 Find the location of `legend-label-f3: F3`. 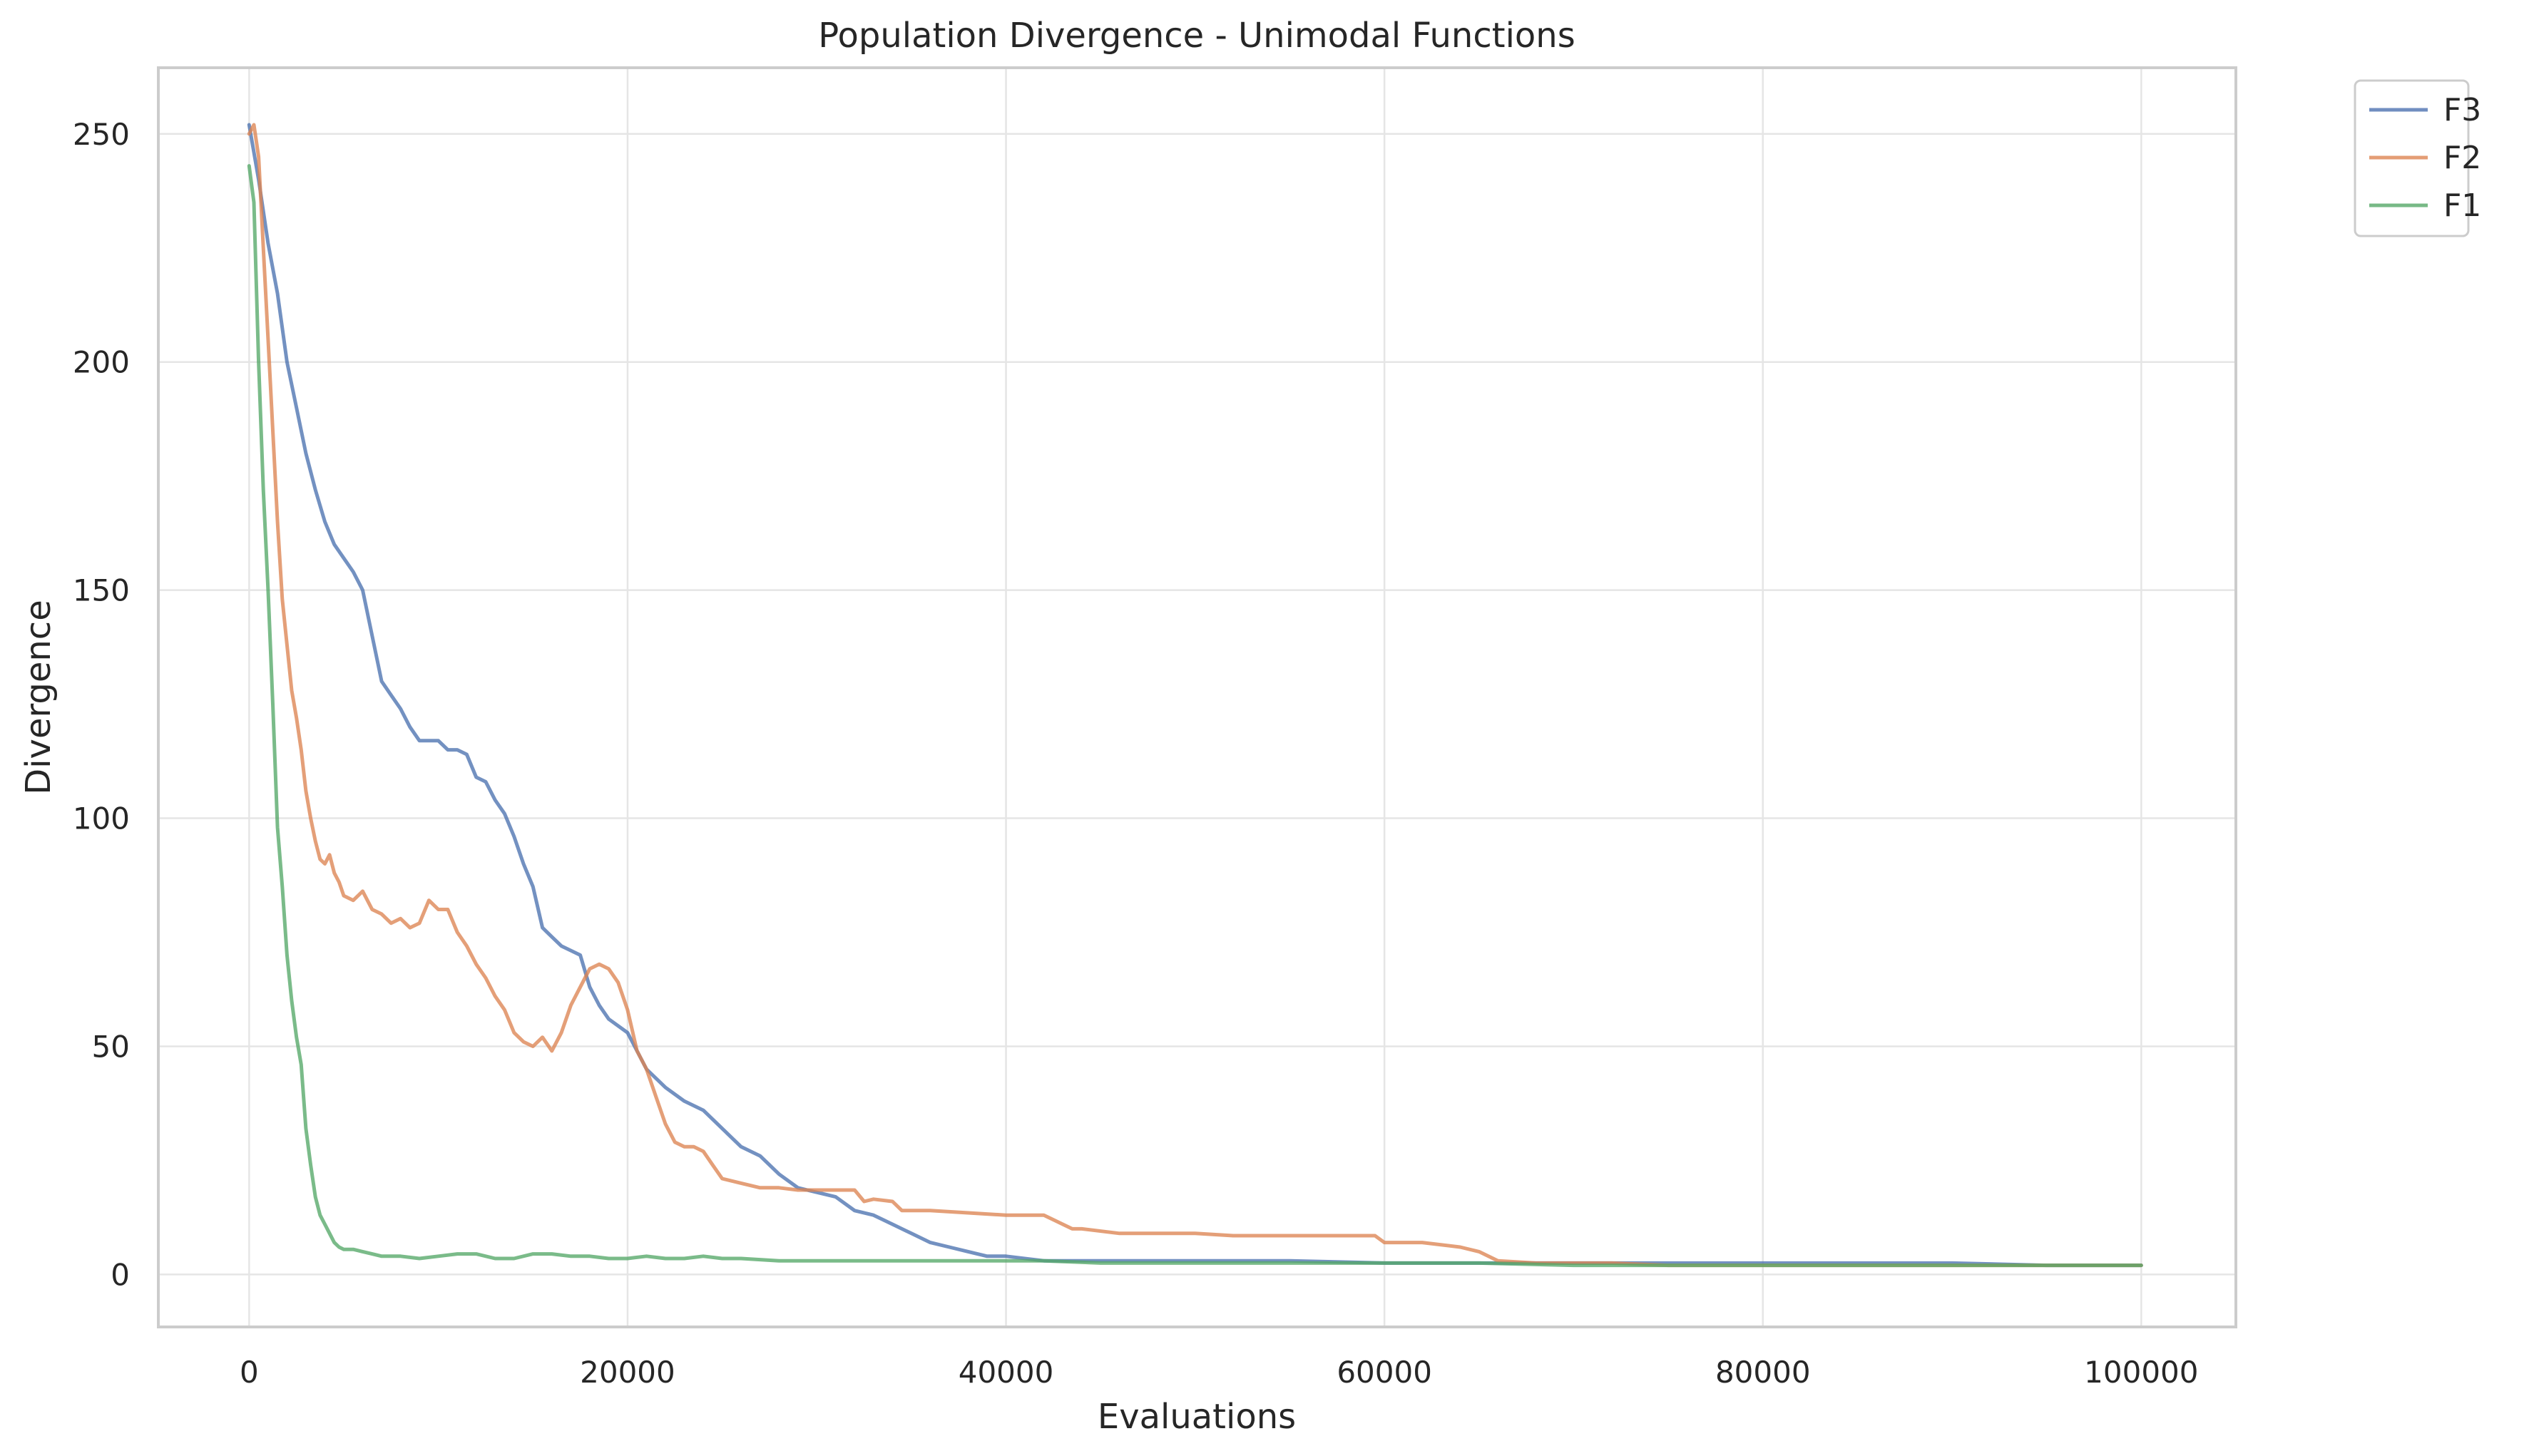

legend-label-f3: F3 is located at coordinates (2462, 110).